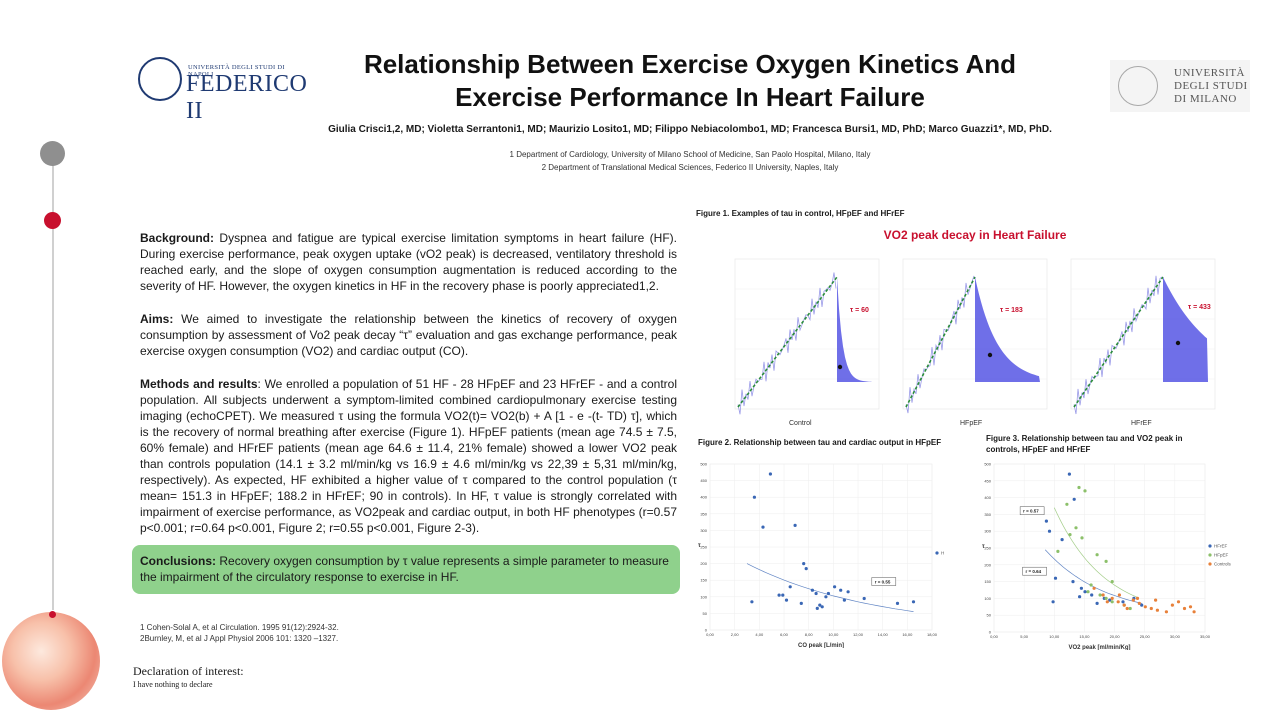  Describe the element at coordinates (1031, 511) in the screenshot. I see `annotation-label: r = 0.57` at that location.